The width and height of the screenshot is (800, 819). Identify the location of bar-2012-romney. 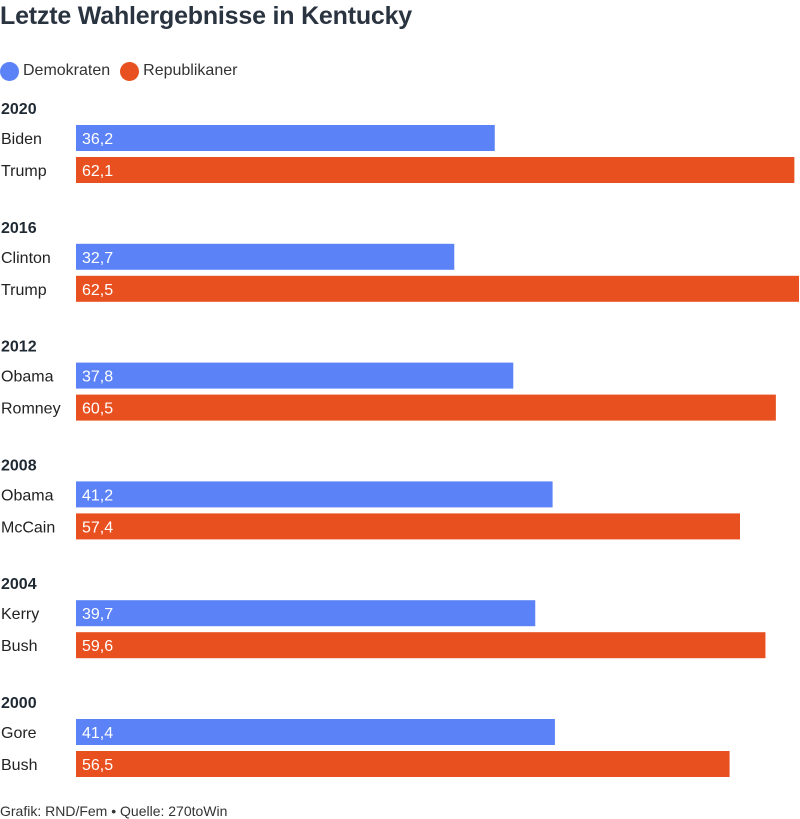
(426, 407).